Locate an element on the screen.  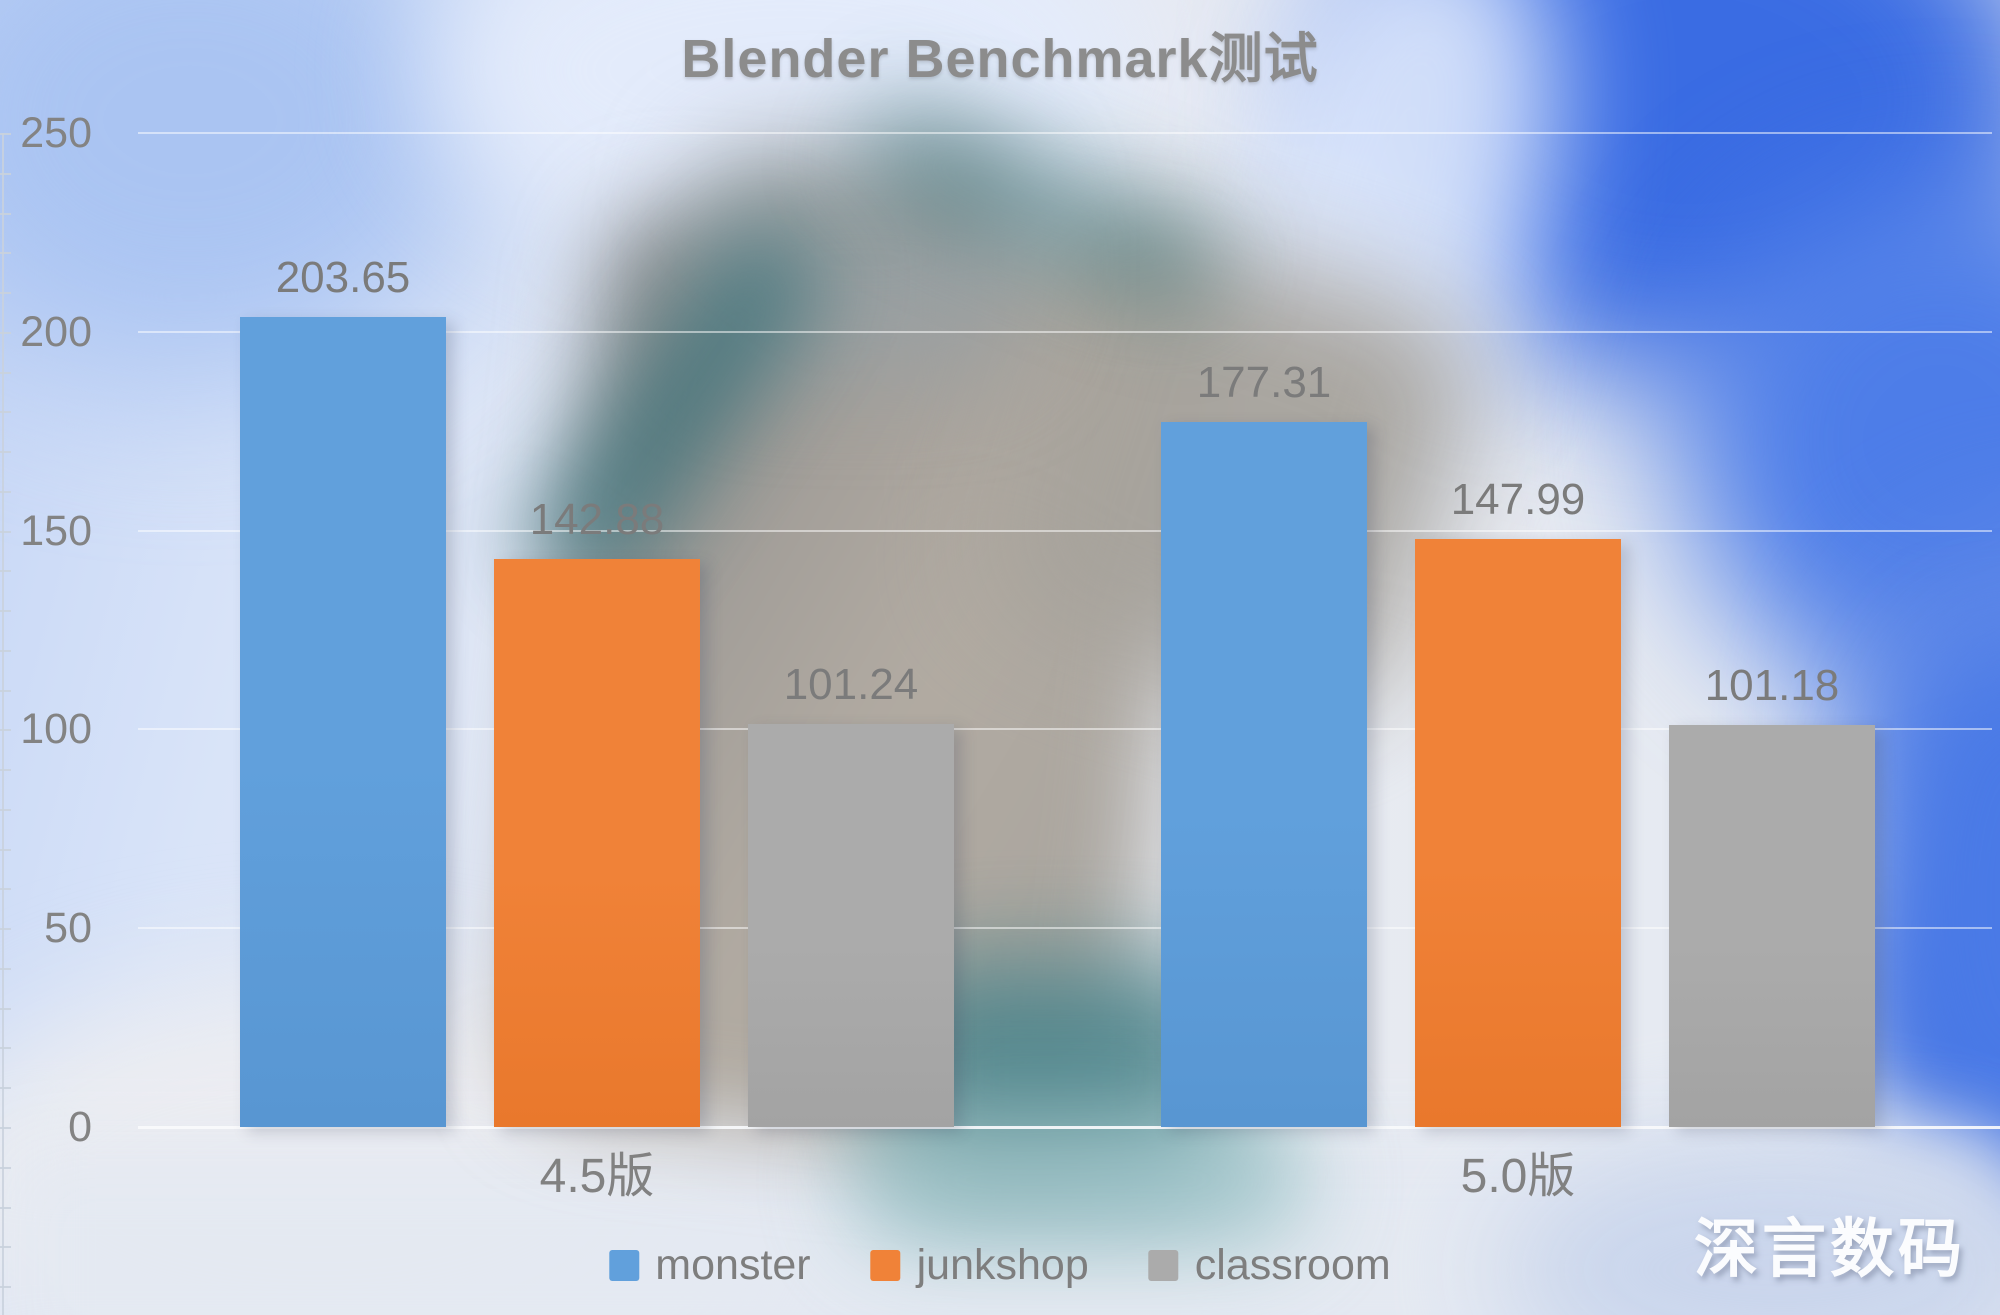
bar-classroom-4.5版 is located at coordinates (851, 925).